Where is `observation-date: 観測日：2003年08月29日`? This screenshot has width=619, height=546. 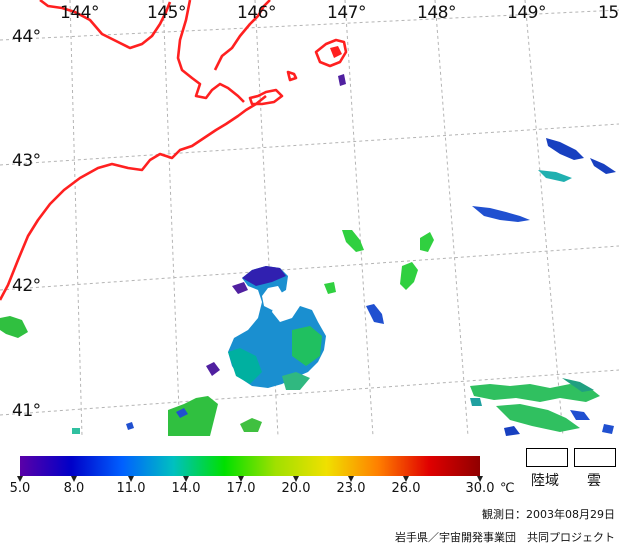
observation-date: 観測日：2003年08月29日 is located at coordinates (548, 514).